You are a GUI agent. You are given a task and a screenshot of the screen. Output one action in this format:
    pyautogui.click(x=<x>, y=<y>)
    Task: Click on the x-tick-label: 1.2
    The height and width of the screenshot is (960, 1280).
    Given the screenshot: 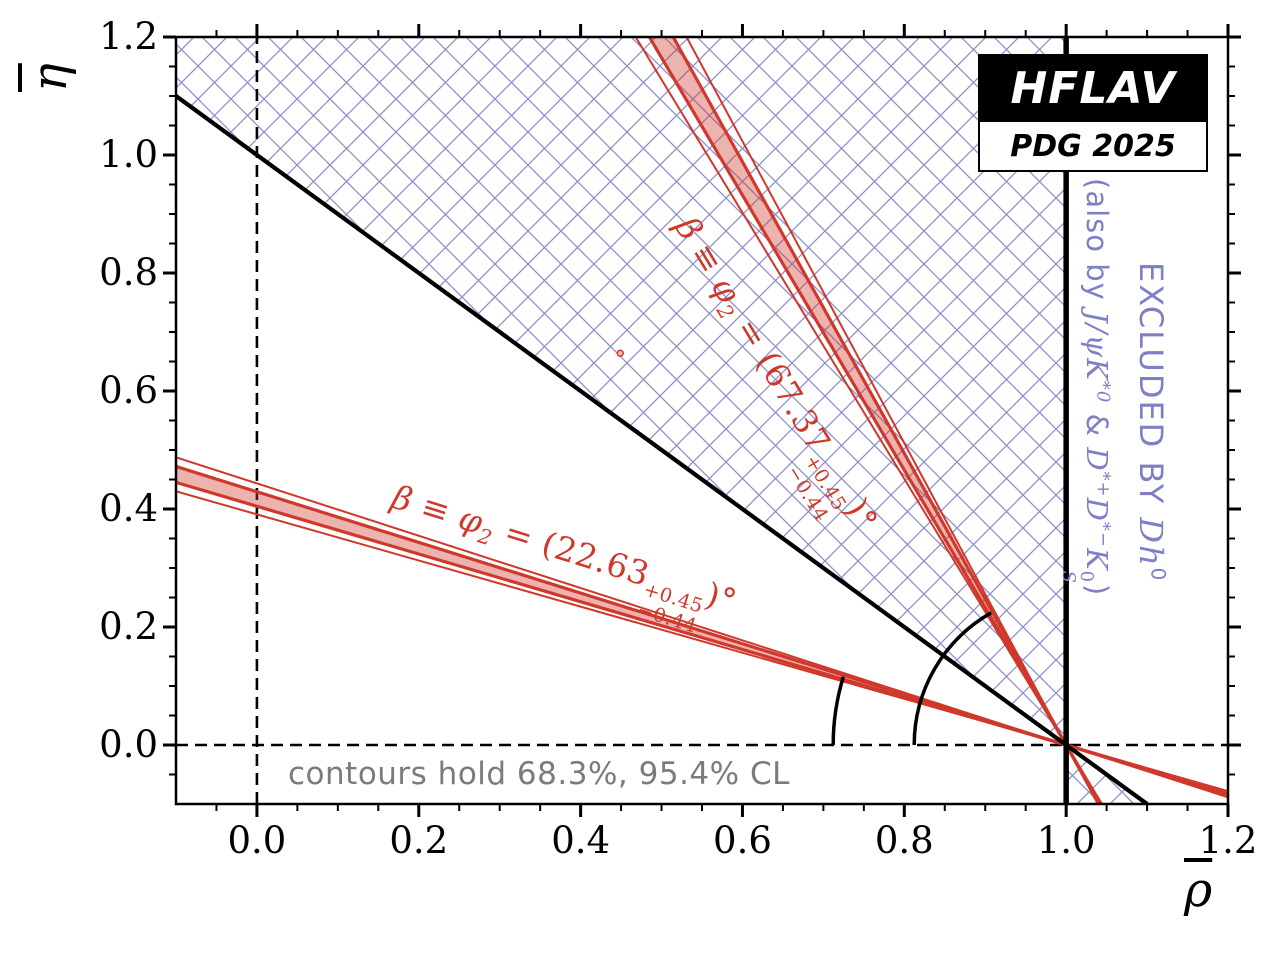 What is the action you would take?
    pyautogui.click(x=1228, y=840)
    